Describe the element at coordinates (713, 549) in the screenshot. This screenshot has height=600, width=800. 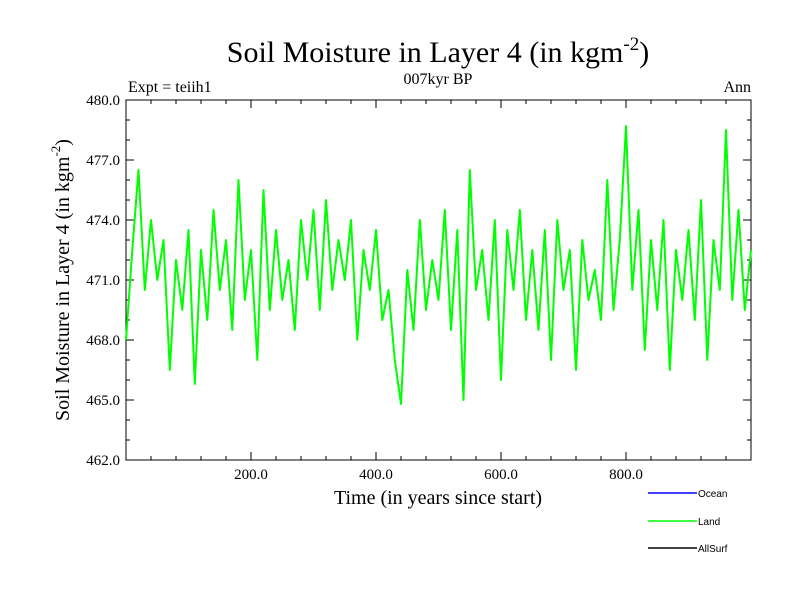
I see `legend-label-allsurf: AllSurf` at that location.